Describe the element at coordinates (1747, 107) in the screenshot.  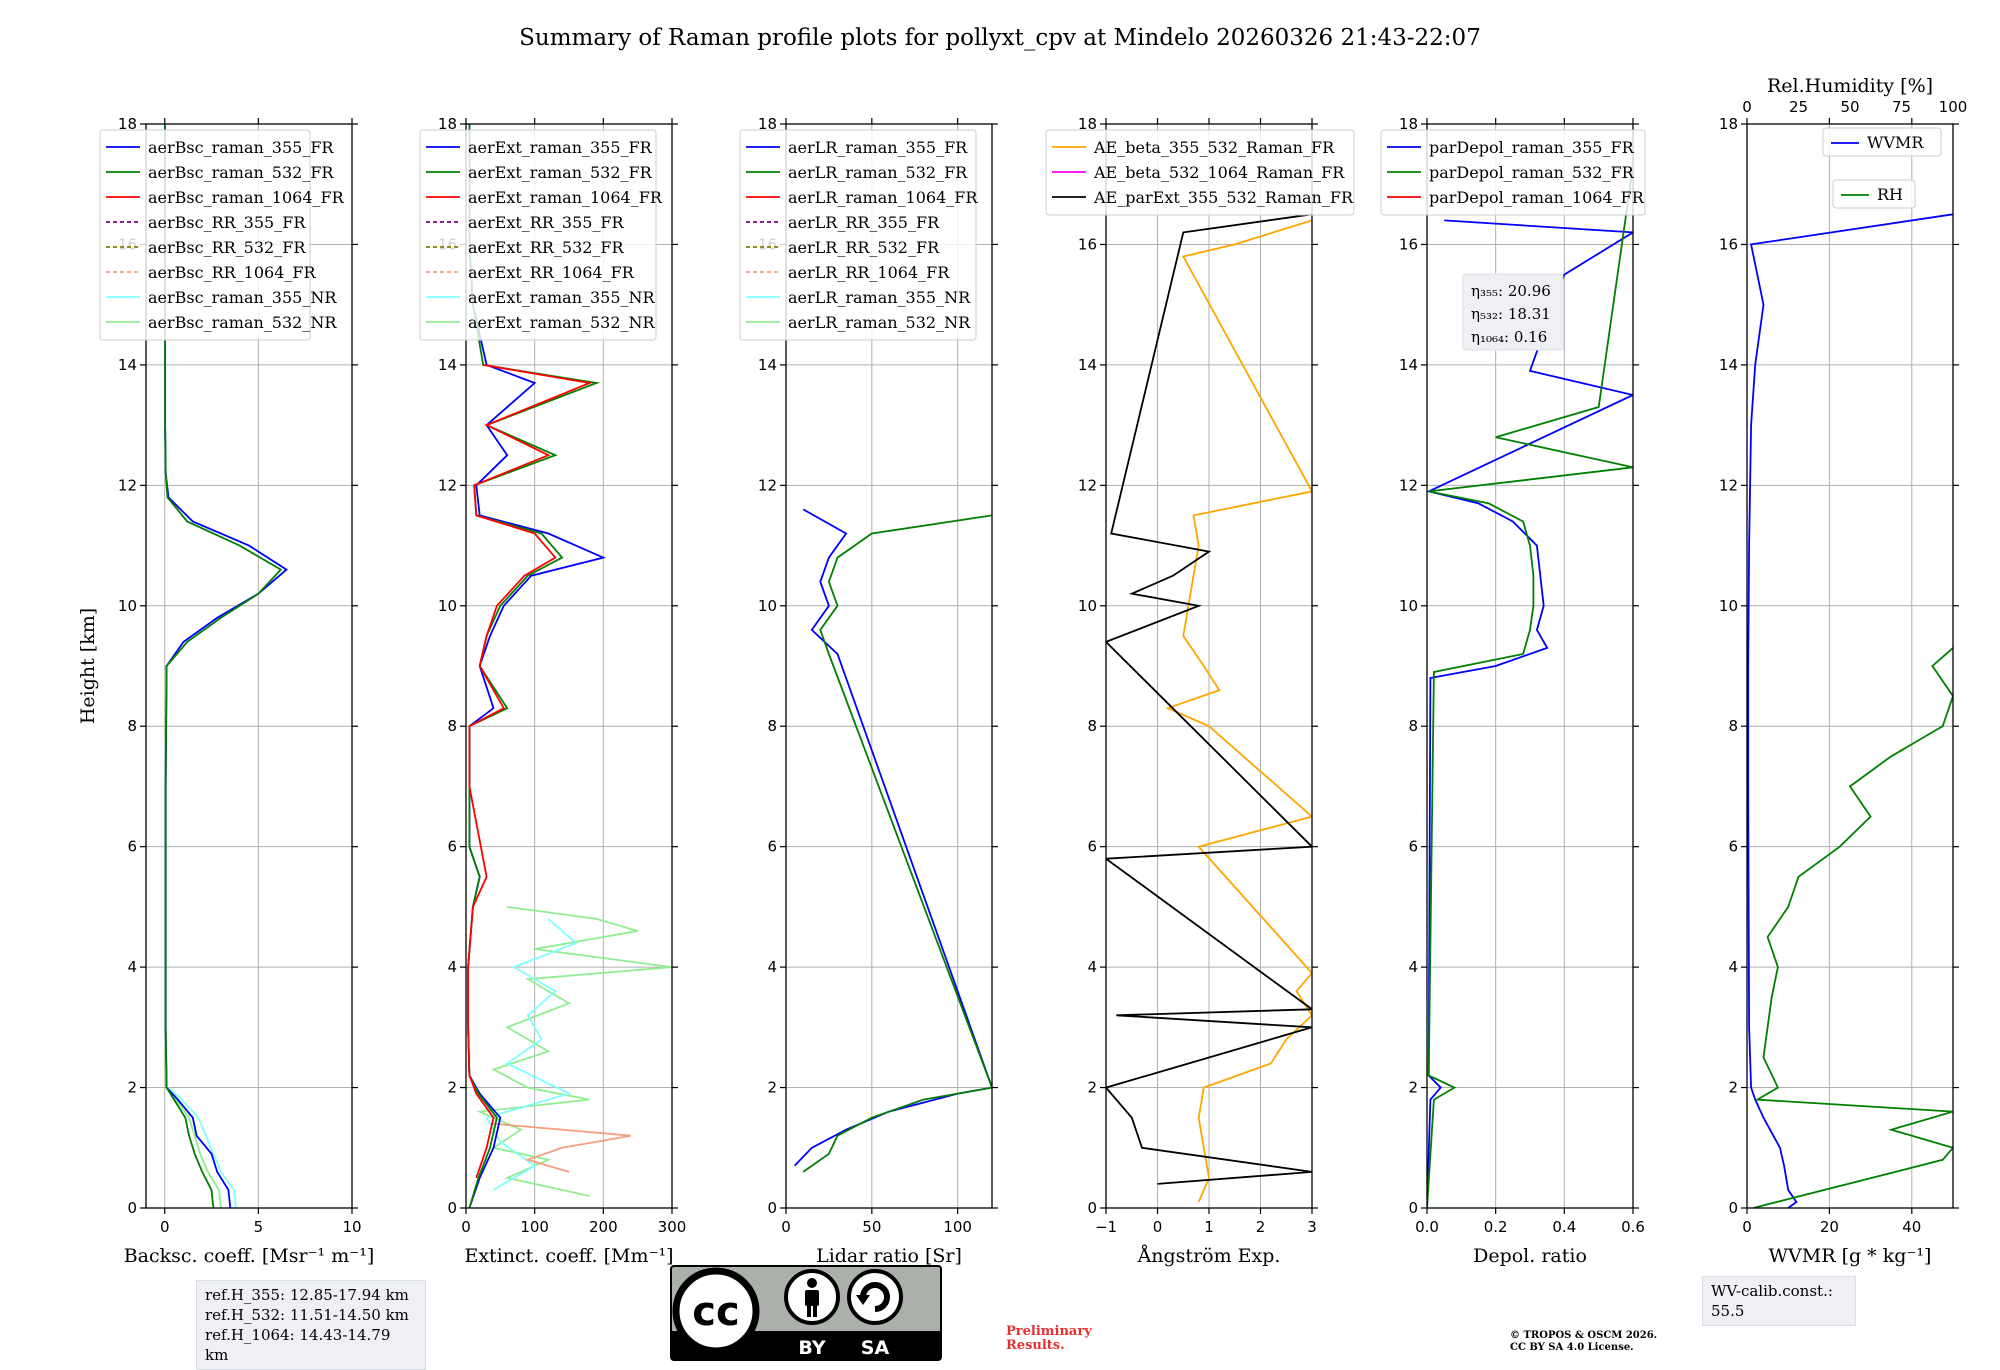
I see `top-x-tick-label-wvmr: 0` at that location.